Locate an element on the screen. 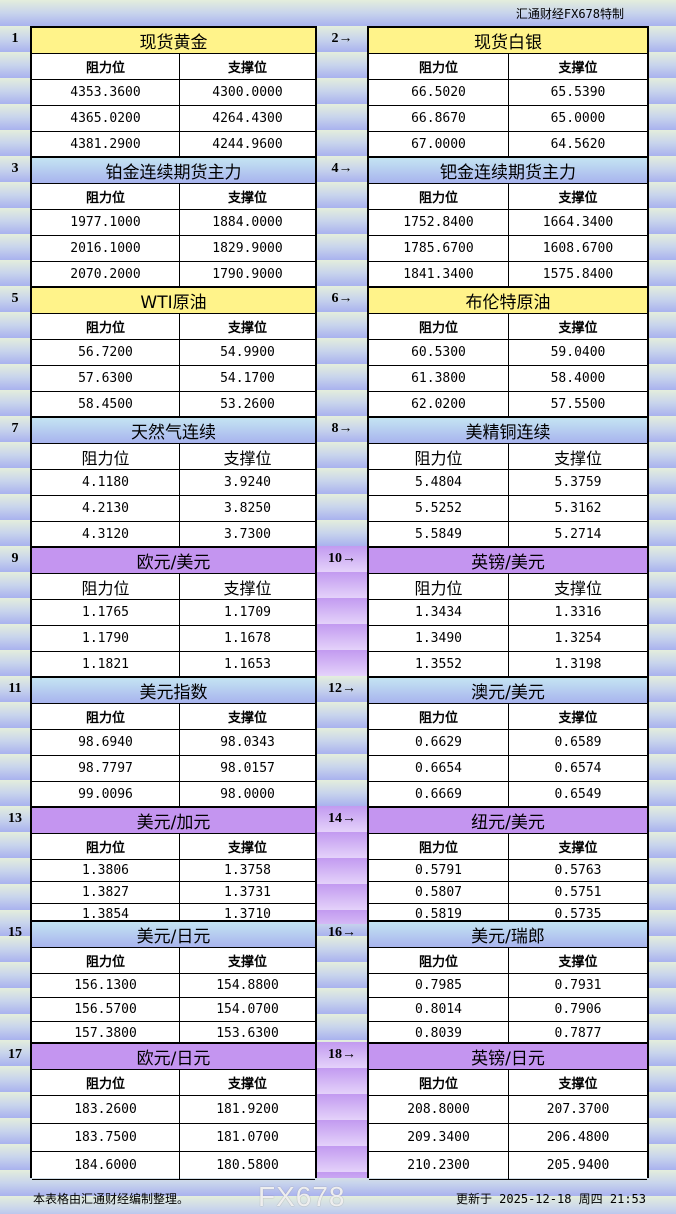  support-cell: 4264.4300 is located at coordinates (247, 118).